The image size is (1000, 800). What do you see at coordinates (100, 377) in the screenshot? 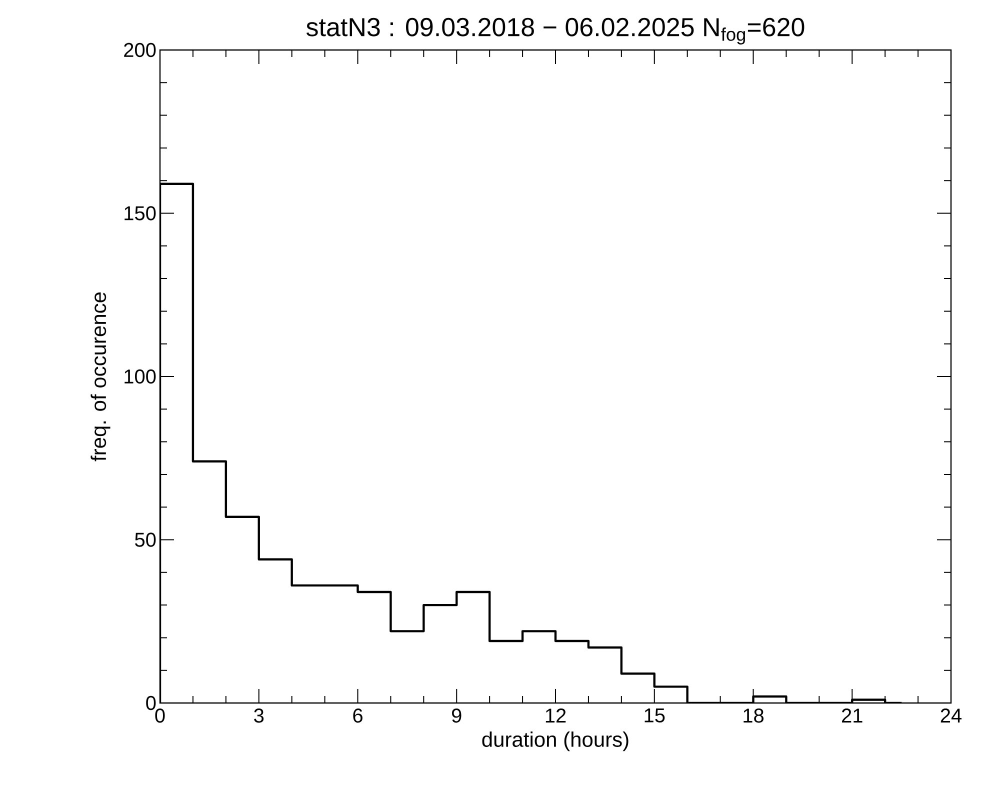
I see `y-axis-title: freq. of occurence` at bounding box center [100, 377].